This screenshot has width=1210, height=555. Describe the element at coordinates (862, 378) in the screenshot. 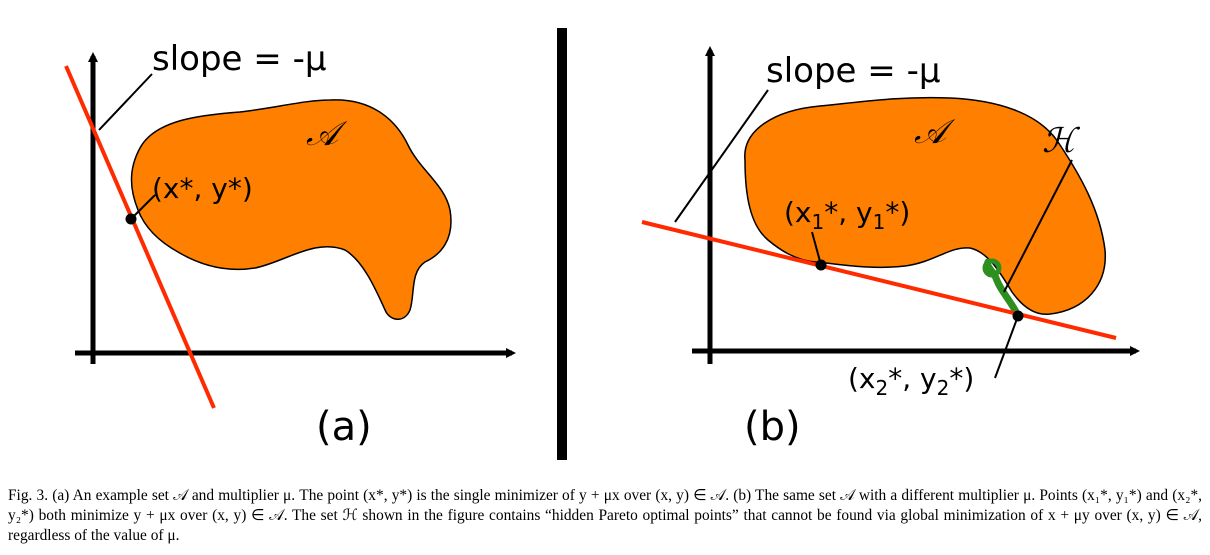

I see `p2-prefix: (x` at that location.